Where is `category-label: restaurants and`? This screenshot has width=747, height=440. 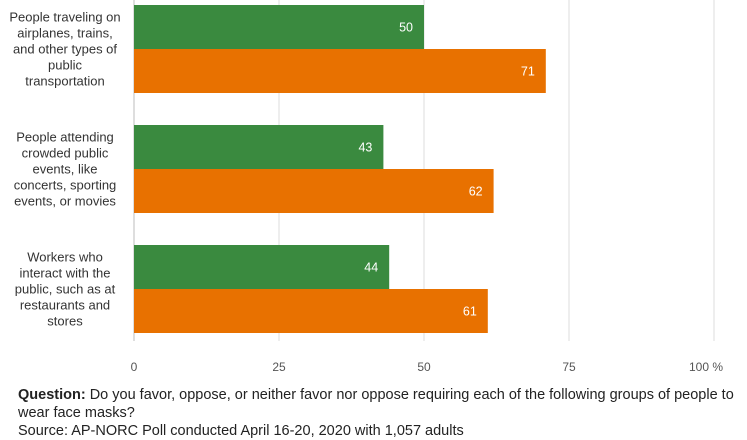 category-label: restaurants and is located at coordinates (65, 305).